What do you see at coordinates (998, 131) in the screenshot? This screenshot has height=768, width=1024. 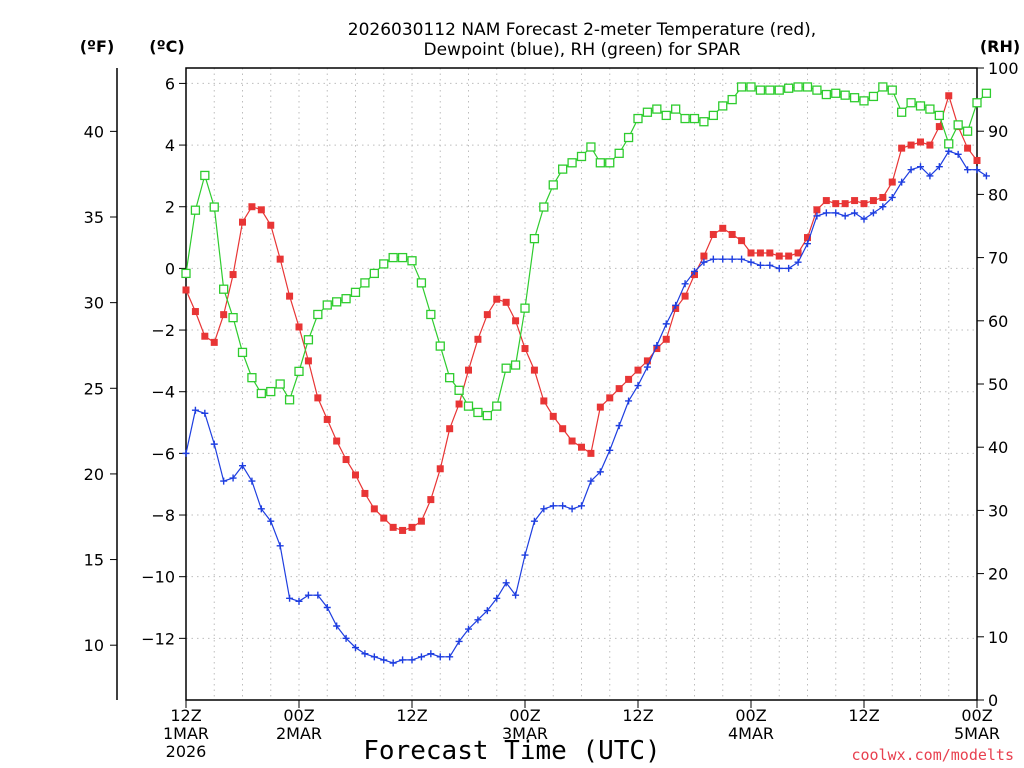 I see `rh-tick-label: 90` at bounding box center [998, 131].